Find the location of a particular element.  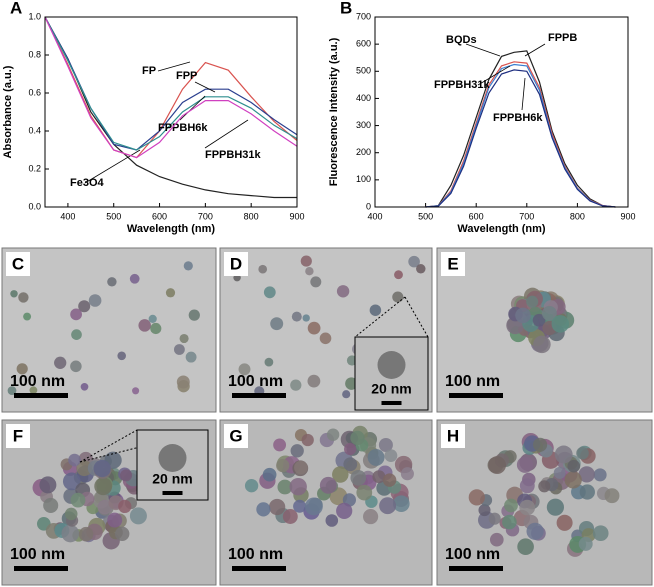

panel-letter: D is located at coordinates (236, 263).